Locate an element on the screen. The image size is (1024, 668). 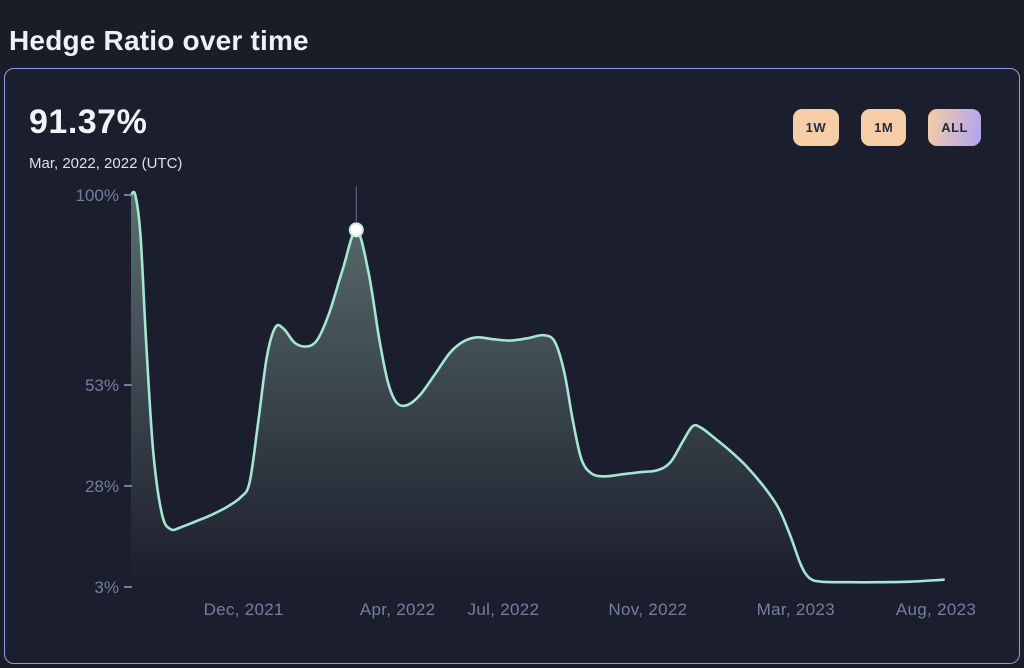
range-button-1w: 1W is located at coordinates (816, 127).